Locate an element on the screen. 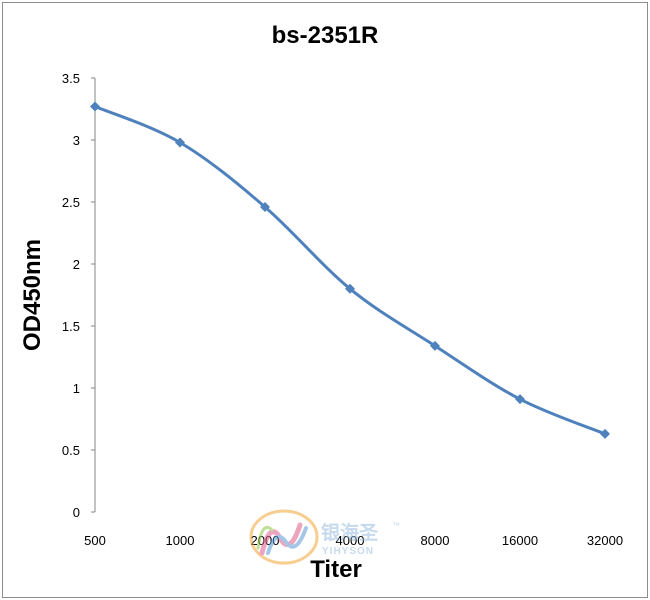  y-tick-label: 2.5 is located at coordinates (71, 202).